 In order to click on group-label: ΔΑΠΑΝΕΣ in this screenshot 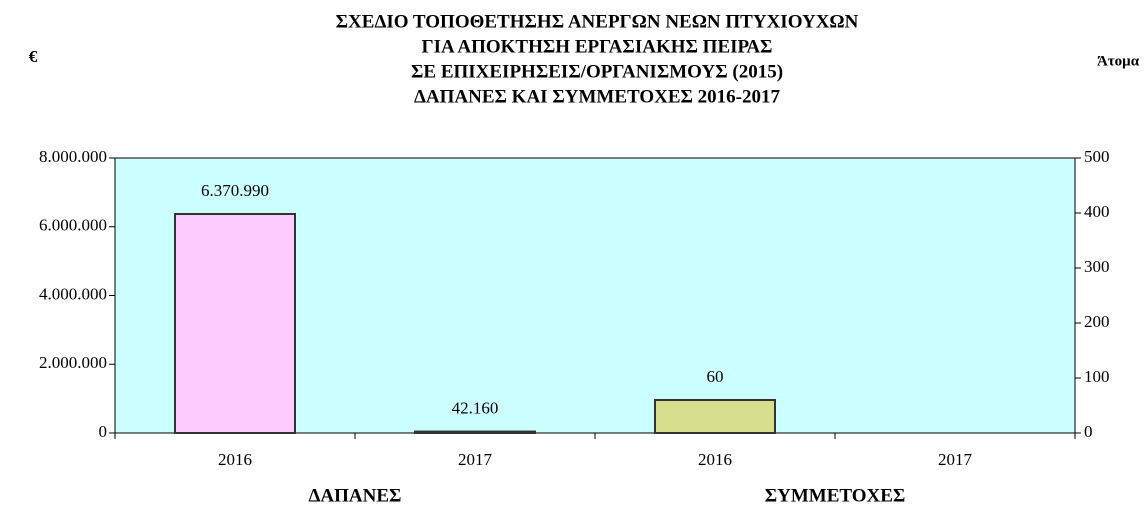, I will do `click(355, 495)`.